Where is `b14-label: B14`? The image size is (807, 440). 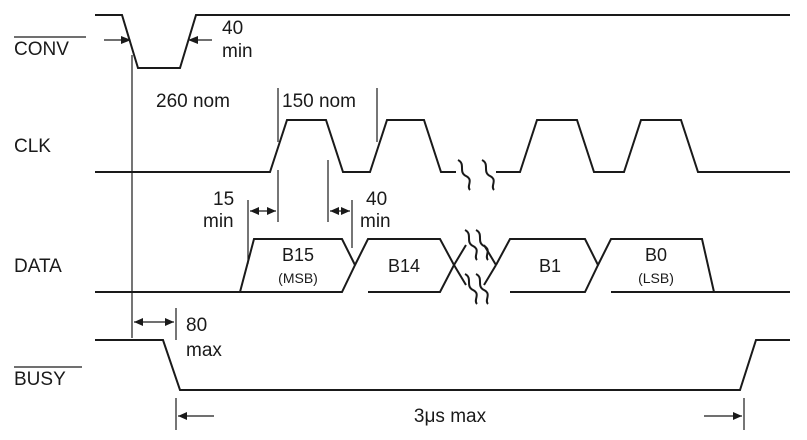
b14-label: B14 is located at coordinates (404, 266).